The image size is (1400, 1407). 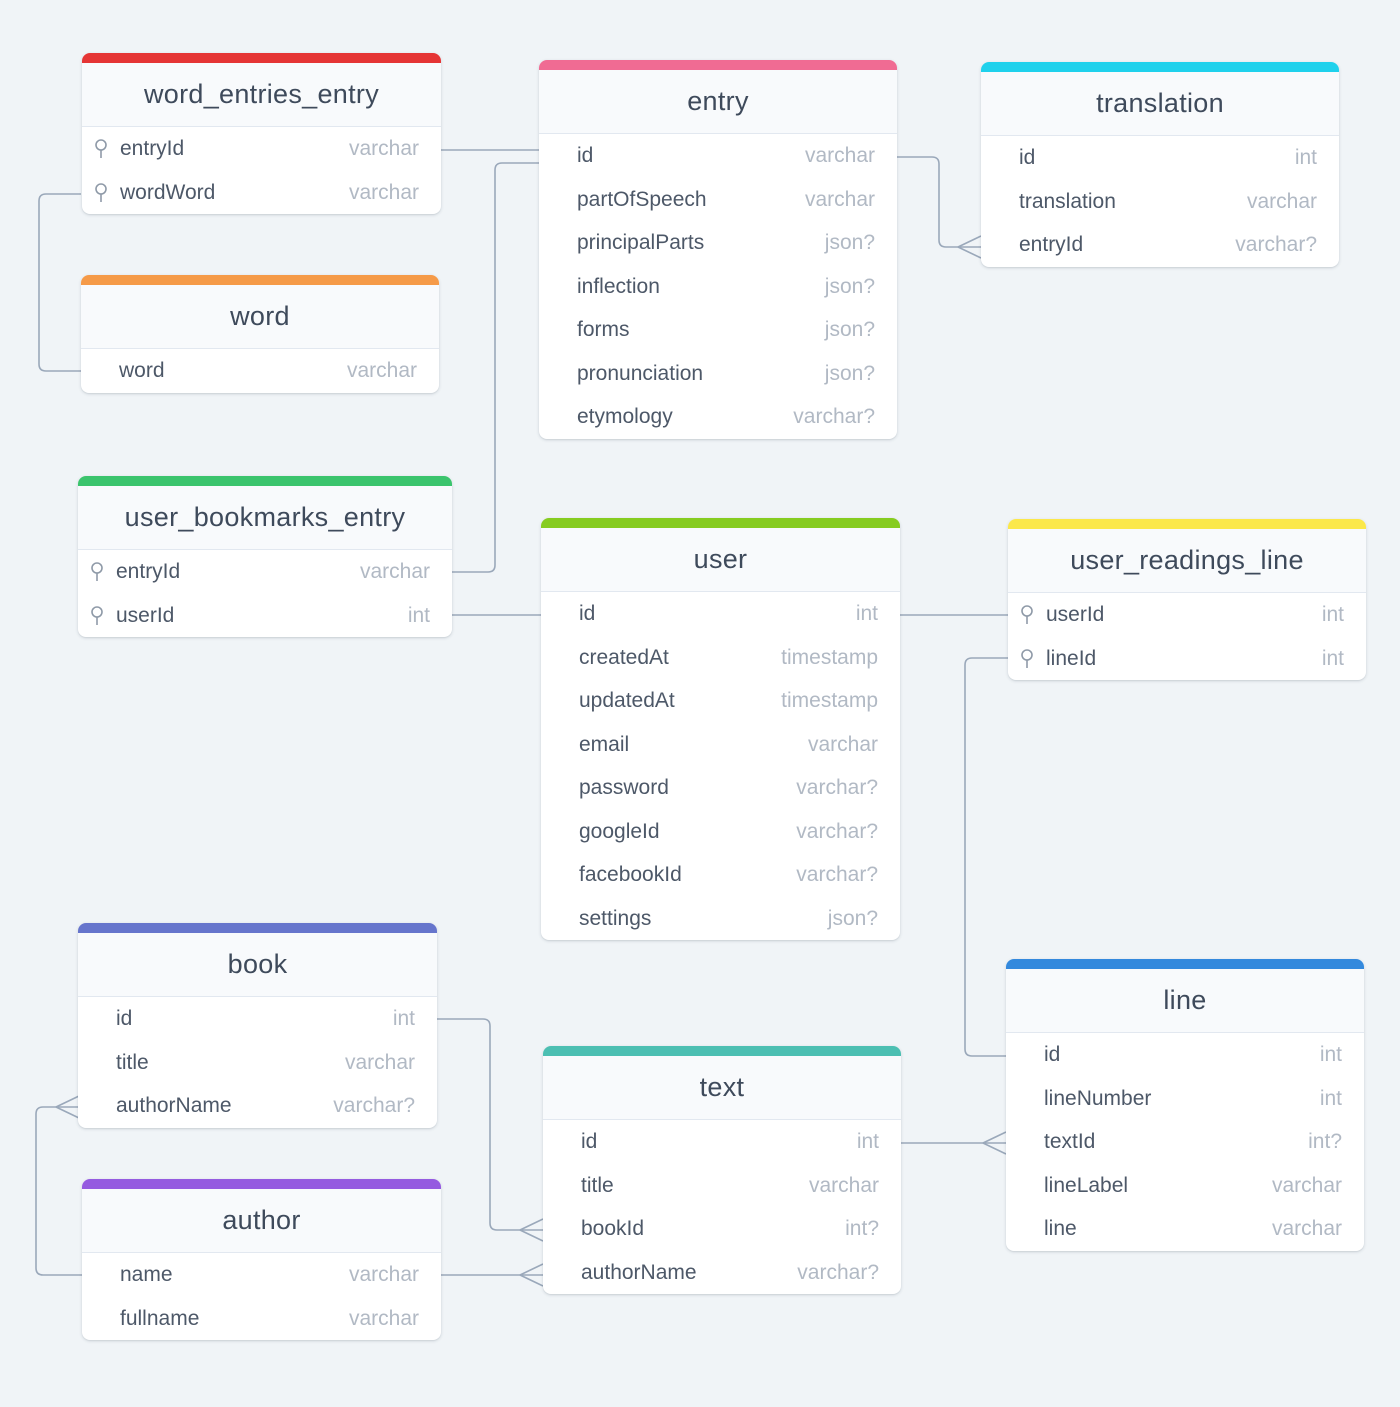 I want to click on column-name: userId, so click(x=145, y=615).